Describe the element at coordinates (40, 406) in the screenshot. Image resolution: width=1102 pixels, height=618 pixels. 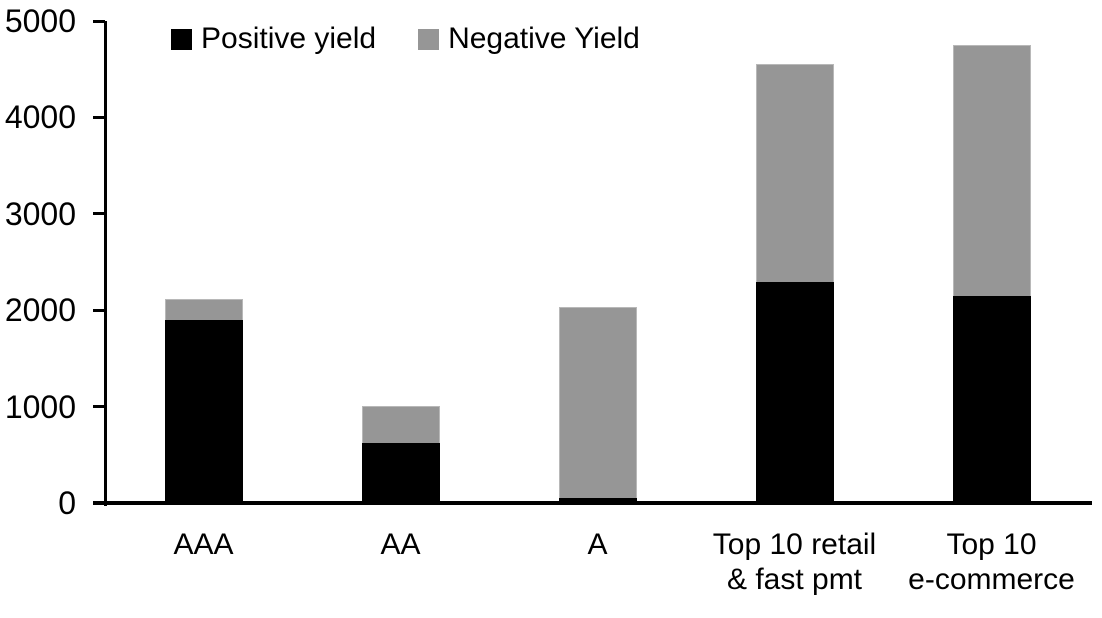
I see `y-axis-tick-label: 1000` at that location.